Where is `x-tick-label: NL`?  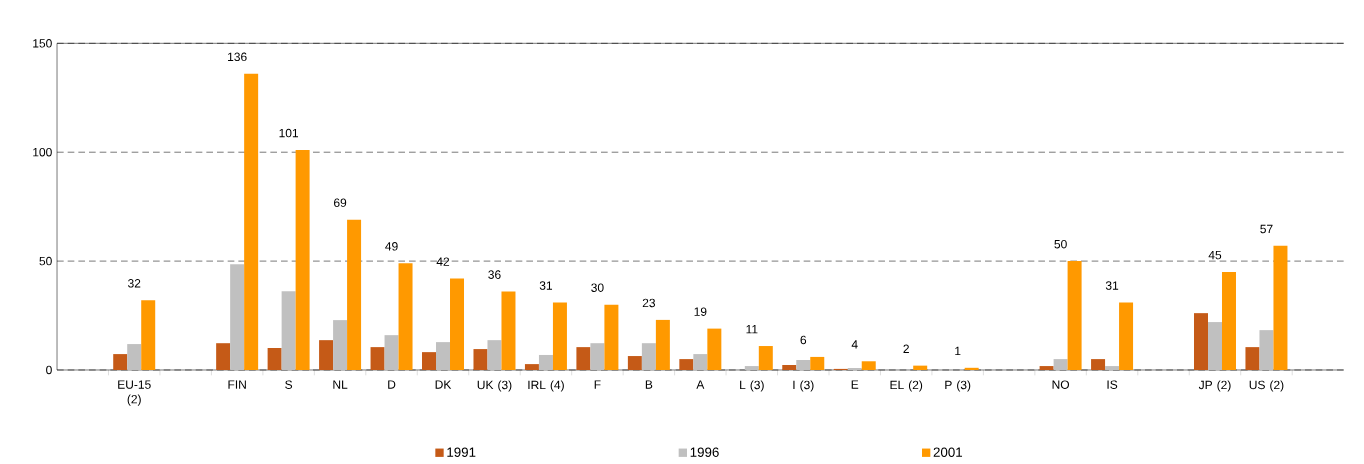 x-tick-label: NL is located at coordinates (340, 384).